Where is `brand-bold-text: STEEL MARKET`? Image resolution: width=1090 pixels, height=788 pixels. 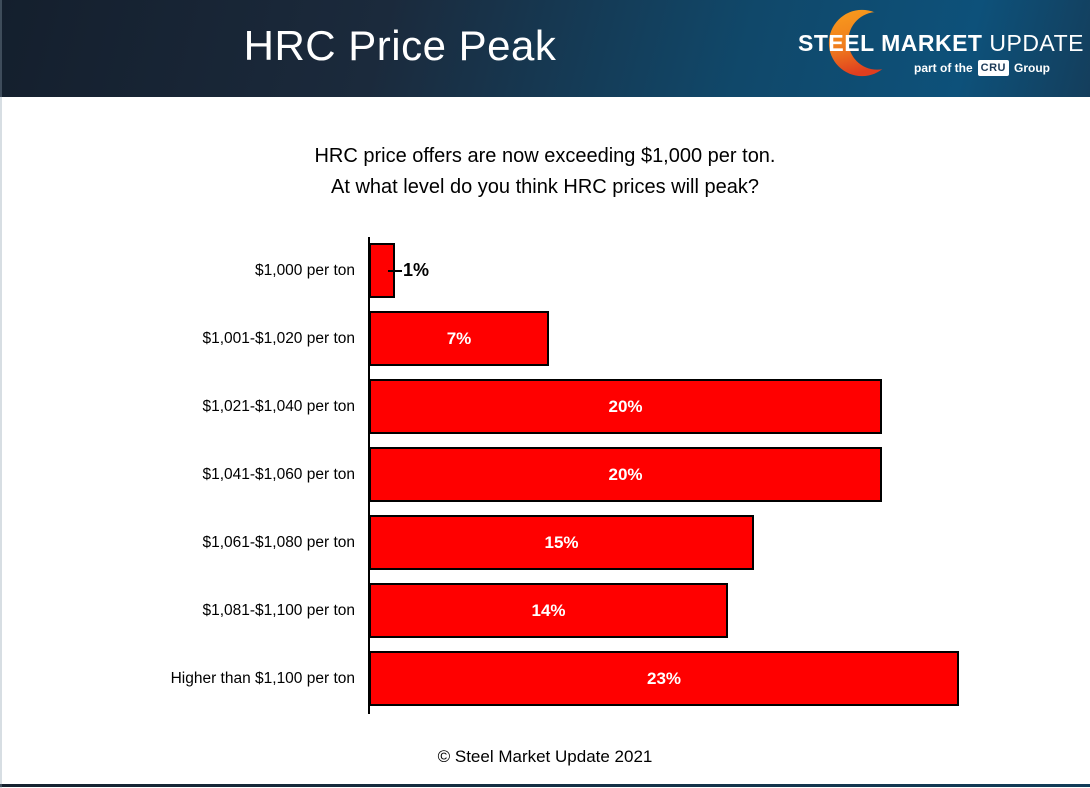 brand-bold-text: STEEL MARKET is located at coordinates (890, 43).